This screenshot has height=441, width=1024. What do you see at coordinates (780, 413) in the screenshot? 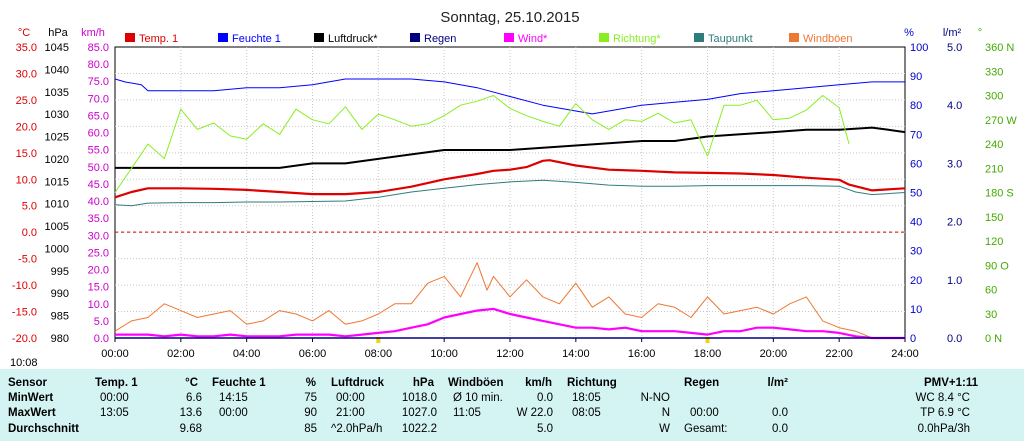
I see `rain-value: 0.0` at bounding box center [780, 413].